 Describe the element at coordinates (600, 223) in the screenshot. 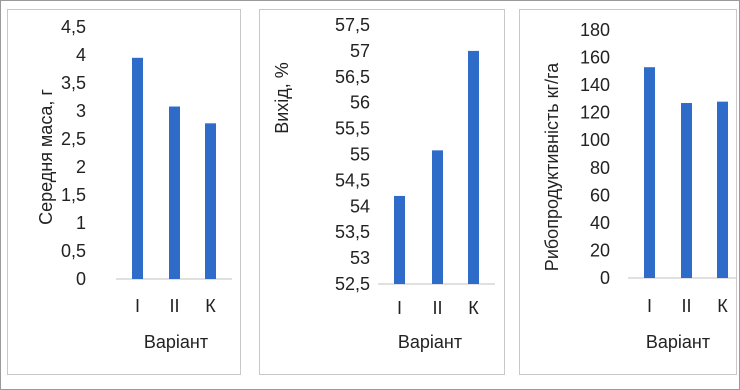

I see `y-tick-label: 40` at that location.